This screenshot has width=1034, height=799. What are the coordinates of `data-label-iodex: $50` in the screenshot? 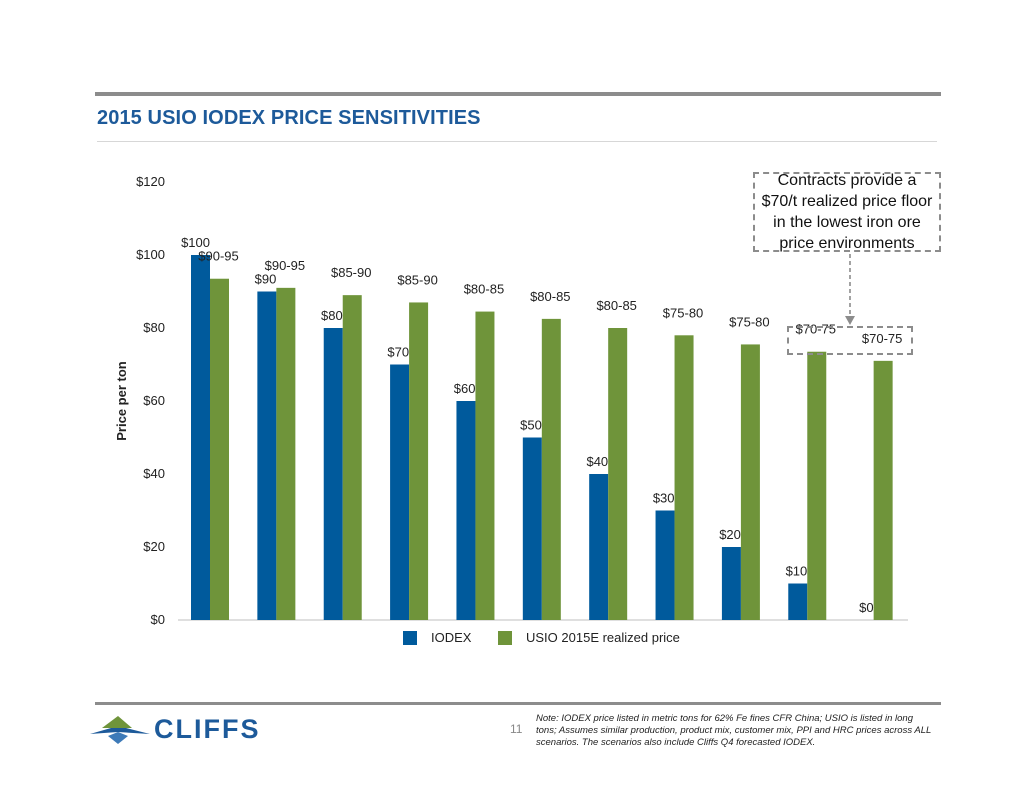 It's located at (531, 425).